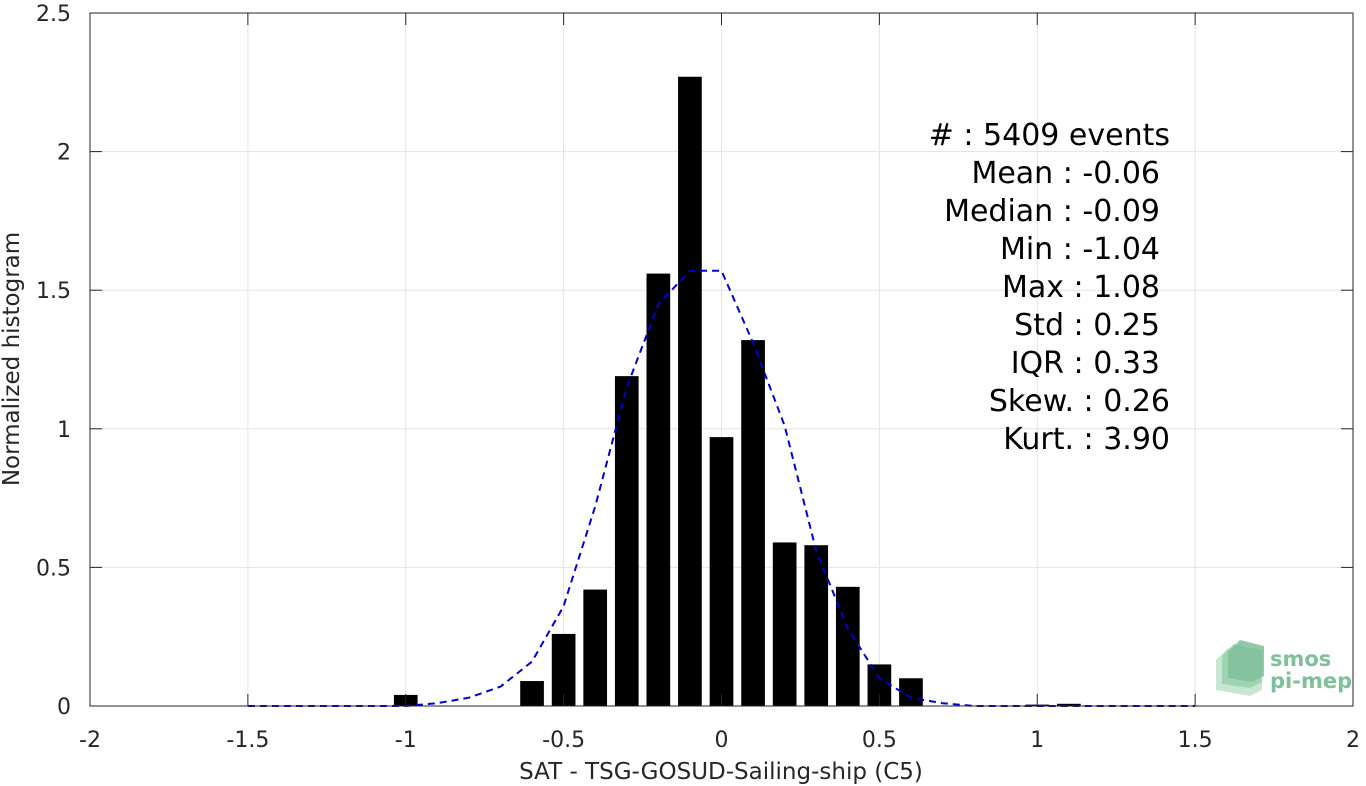  I want to click on stat-value: 0.33, so click(1126, 363).